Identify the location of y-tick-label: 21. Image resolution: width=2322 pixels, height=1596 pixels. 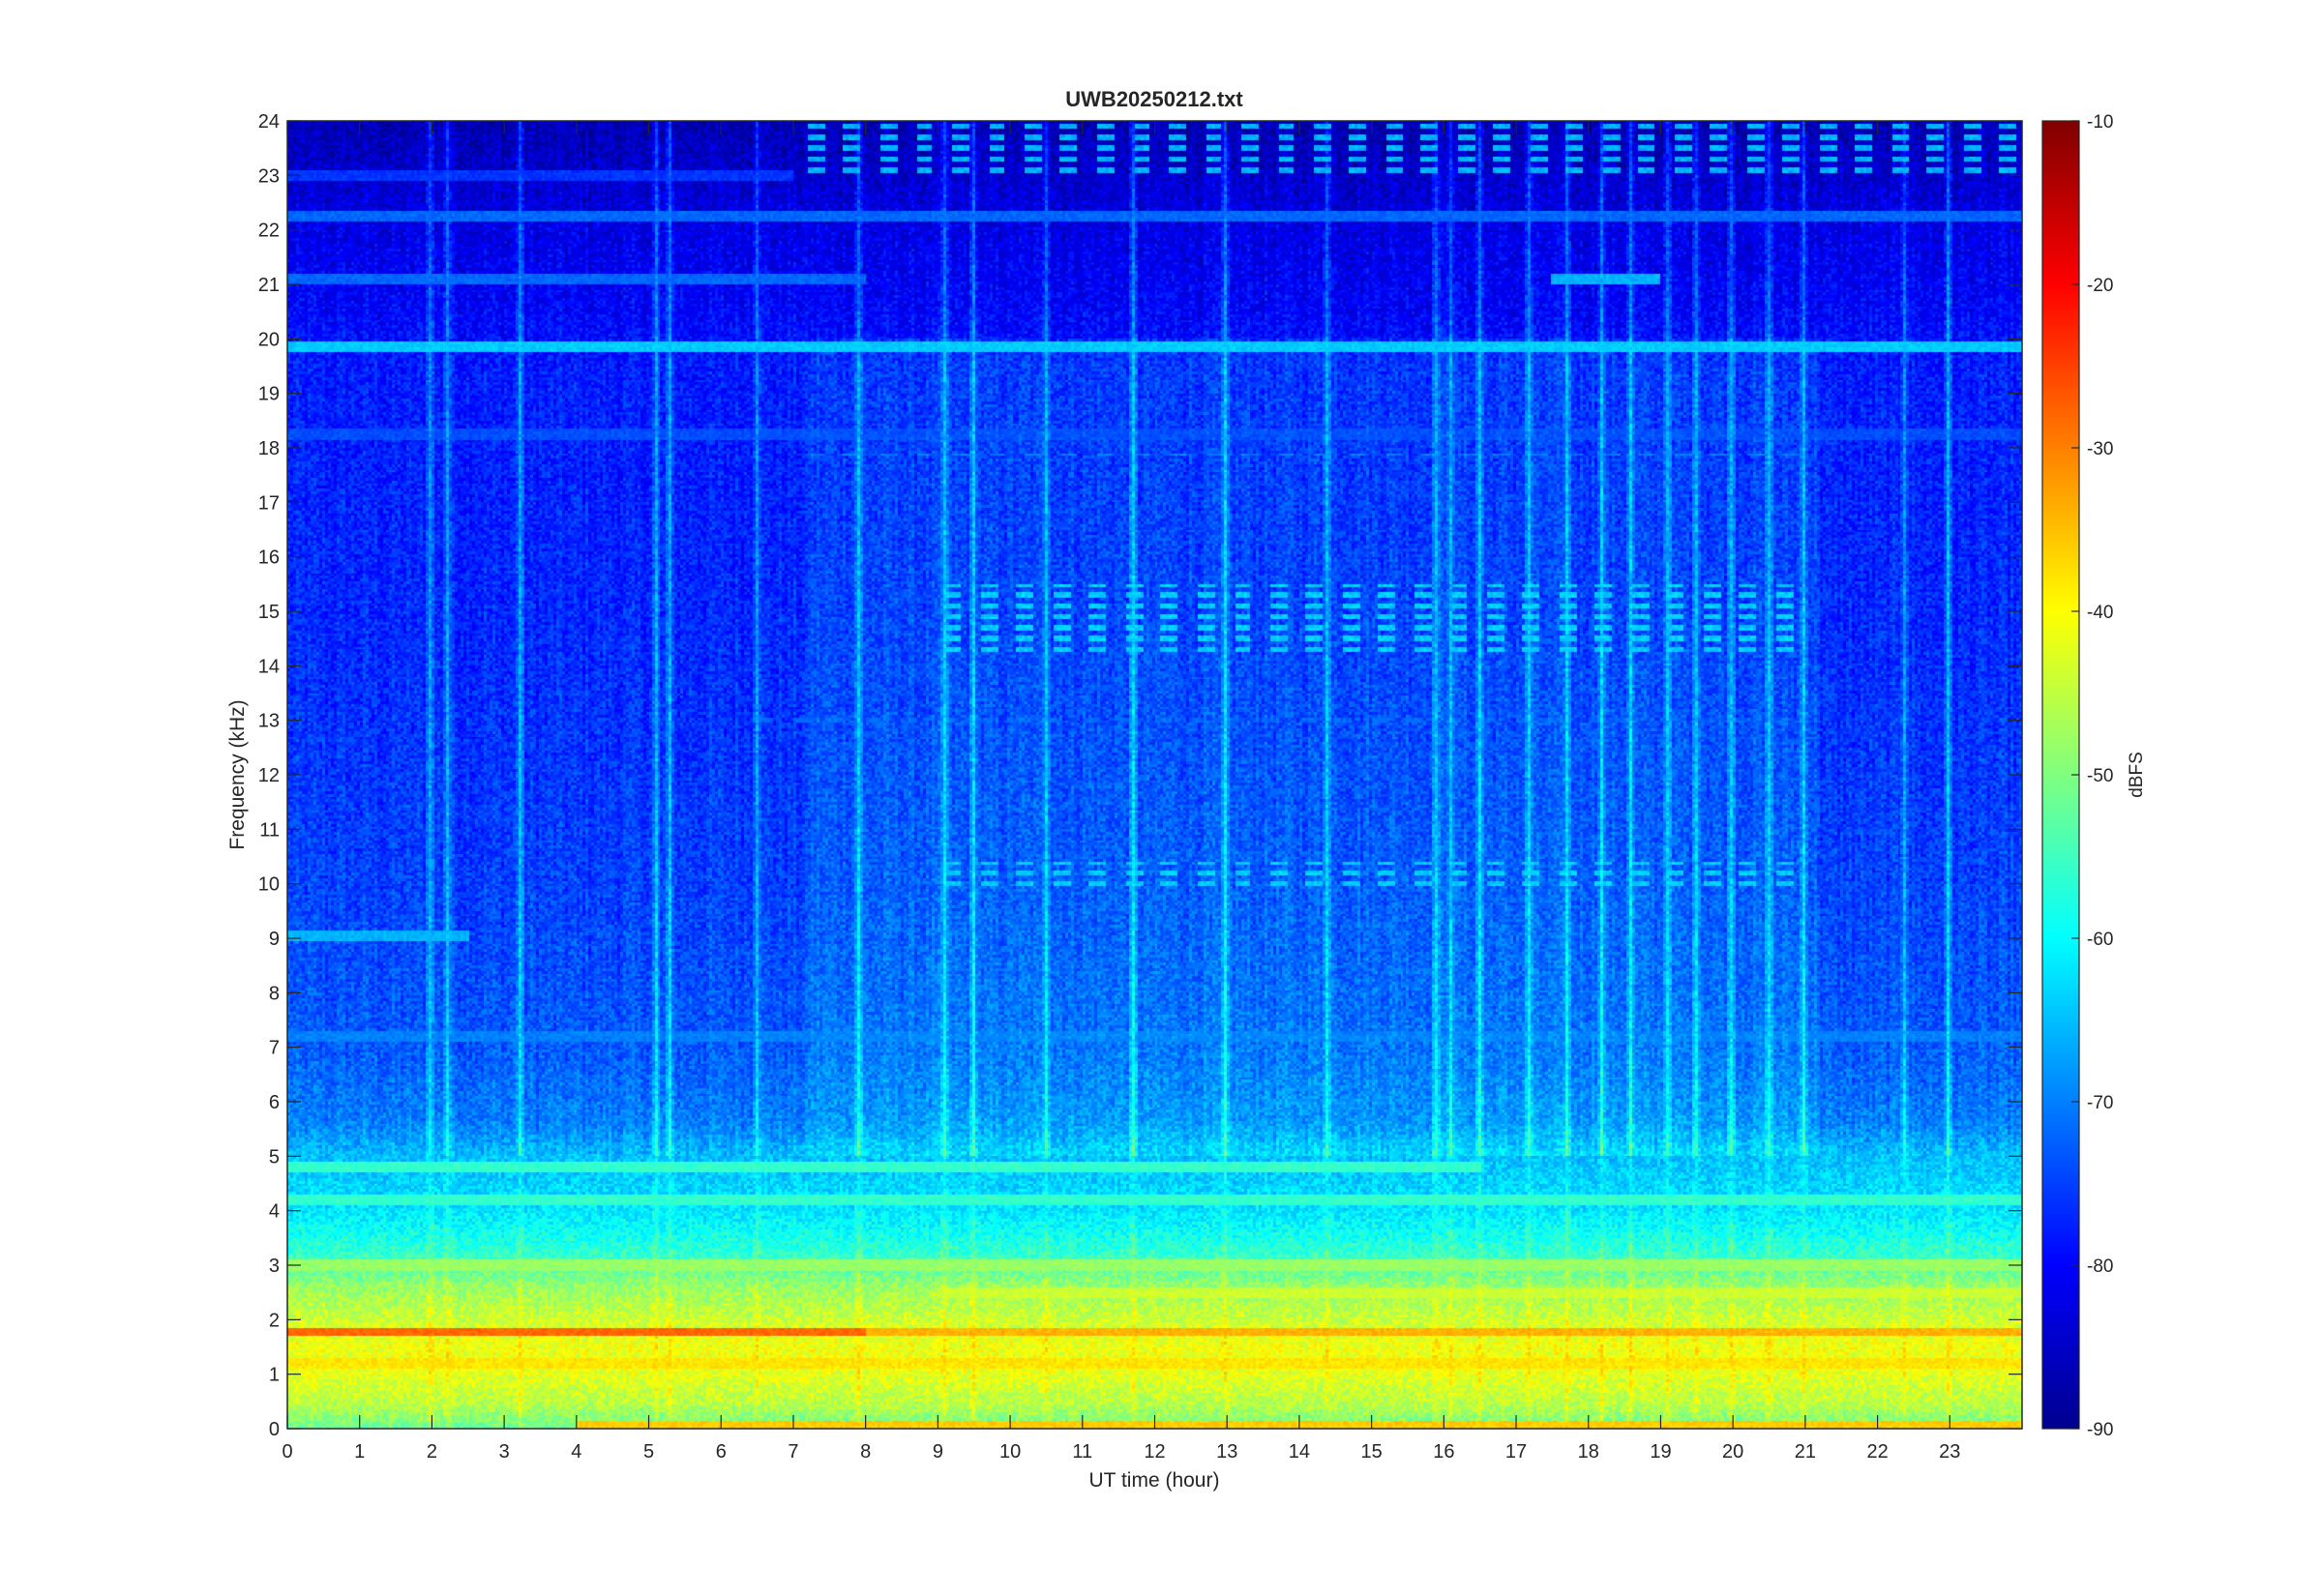
(269, 285).